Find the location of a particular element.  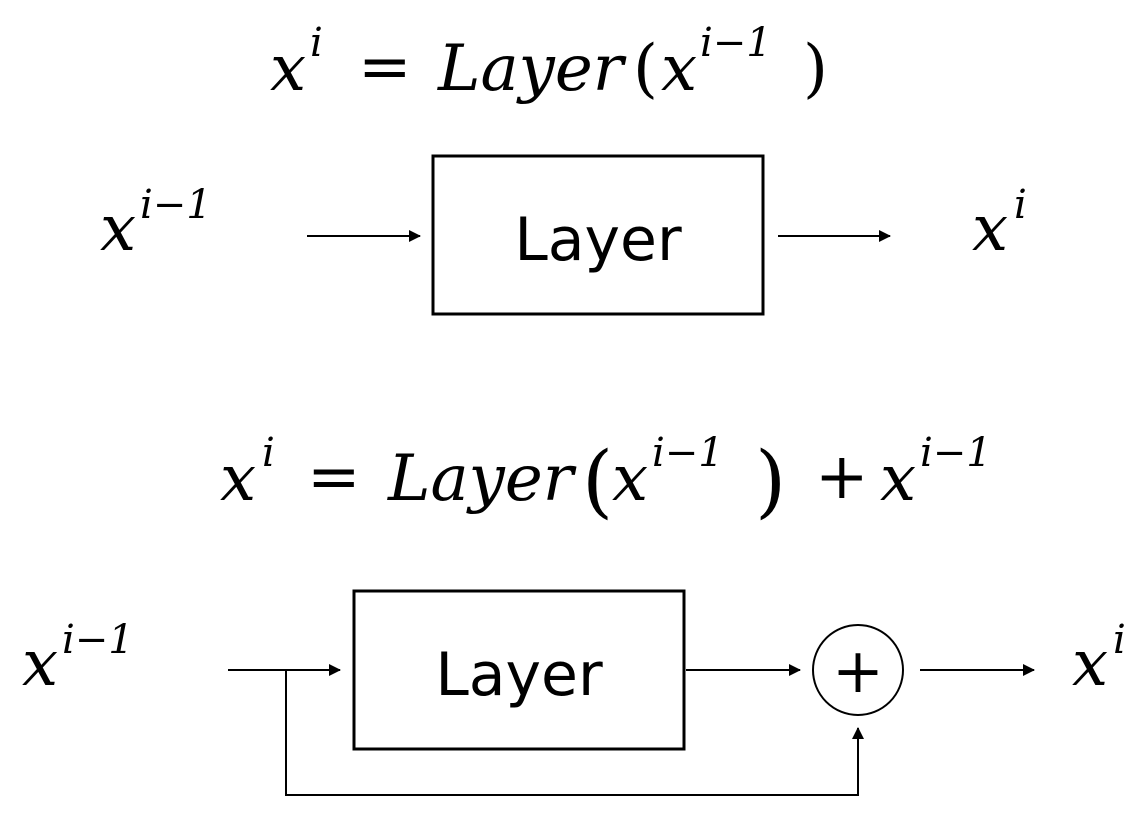

d2-input-superscript: i−1 is located at coordinates (98, 640).